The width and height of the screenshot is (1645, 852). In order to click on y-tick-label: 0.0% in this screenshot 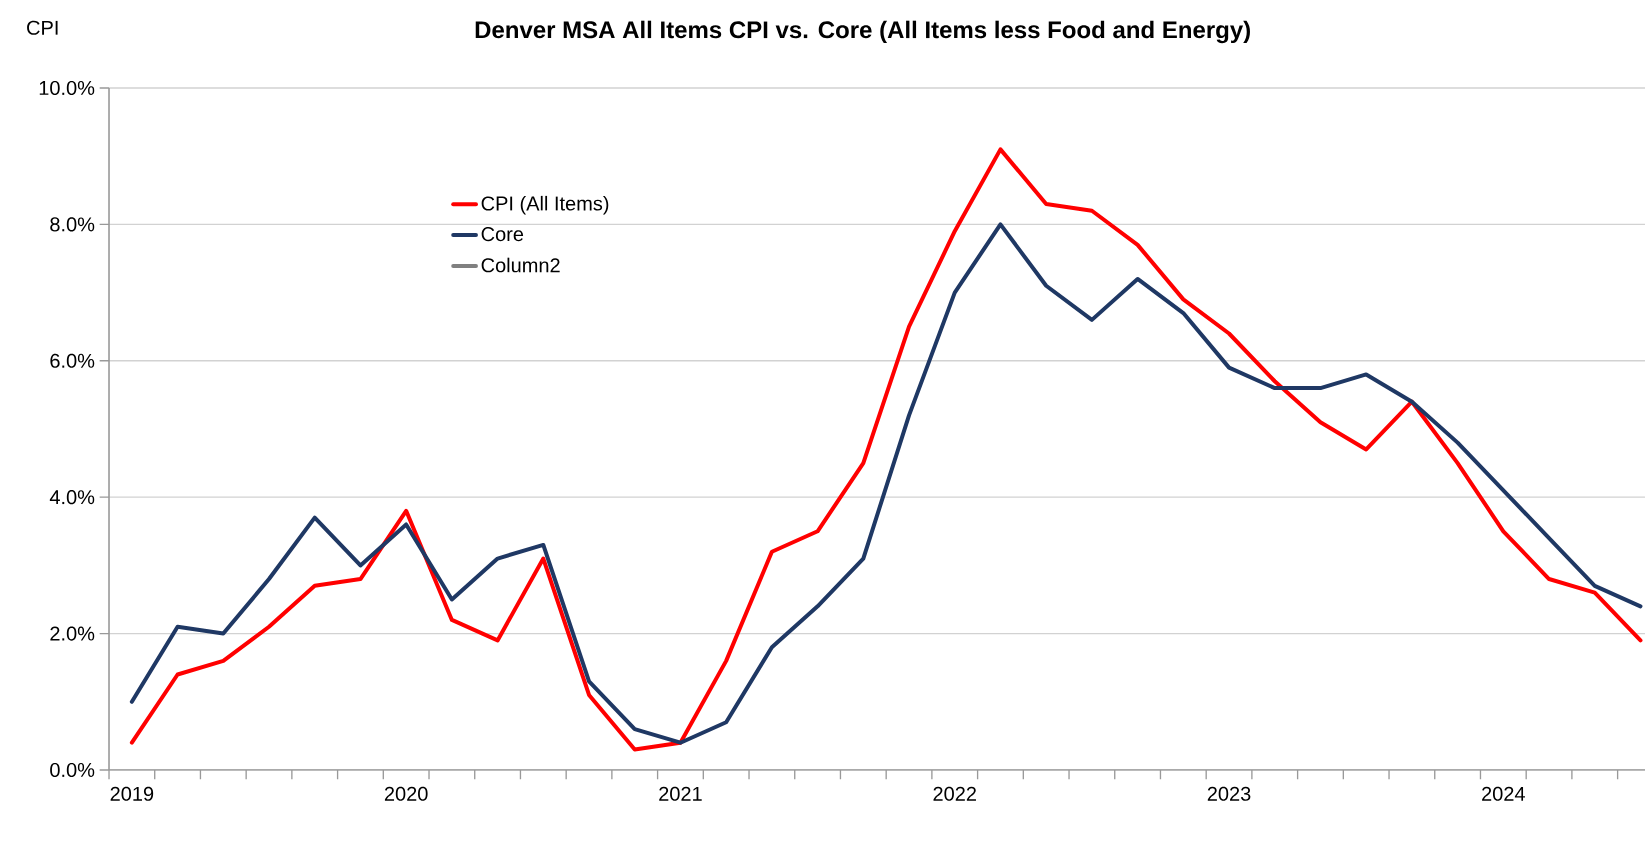, I will do `click(72, 770)`.